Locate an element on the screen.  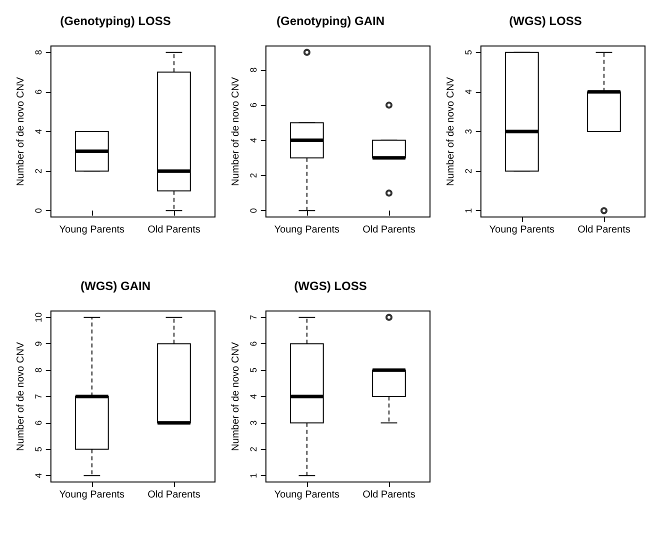
chart-title: (WGS) GAIN is located at coordinates (115, 286).